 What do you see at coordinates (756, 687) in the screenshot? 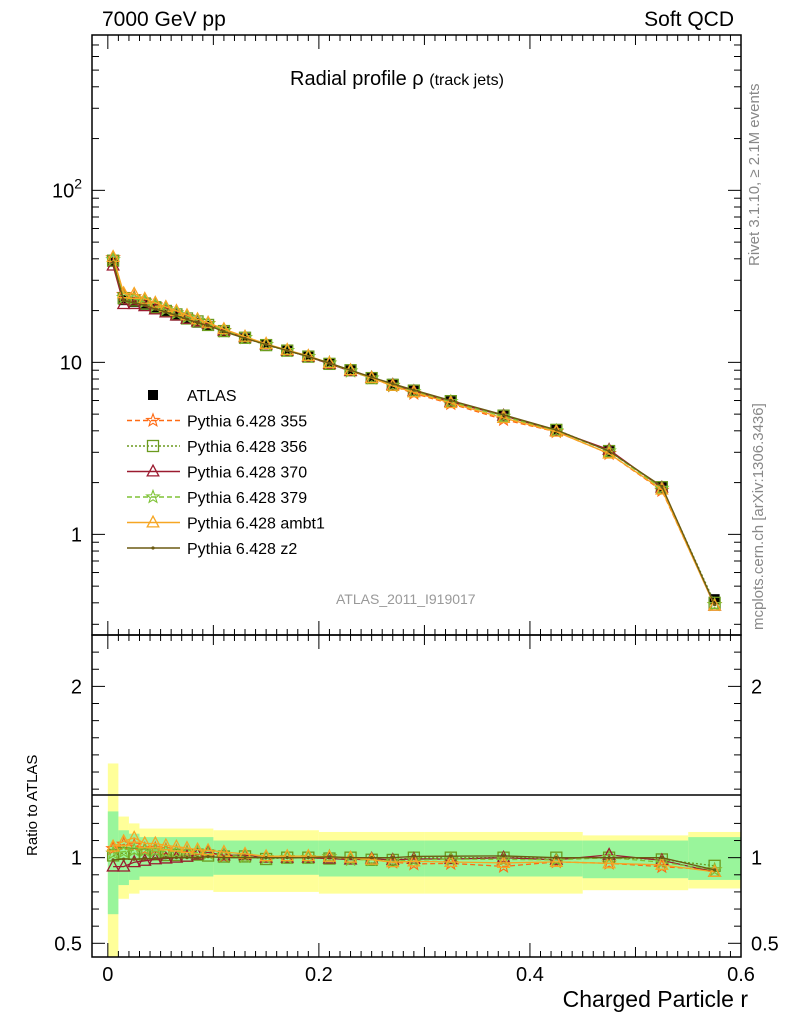
I see `ratio-y-tick-label-right: 2` at bounding box center [756, 687].